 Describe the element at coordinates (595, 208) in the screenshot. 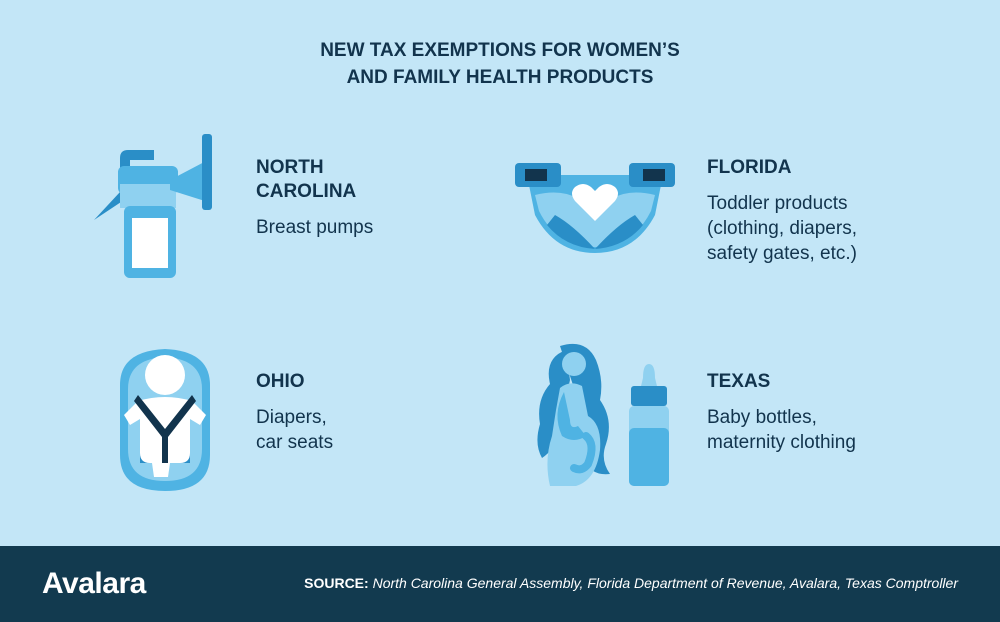

I see `diaper-icon` at that location.